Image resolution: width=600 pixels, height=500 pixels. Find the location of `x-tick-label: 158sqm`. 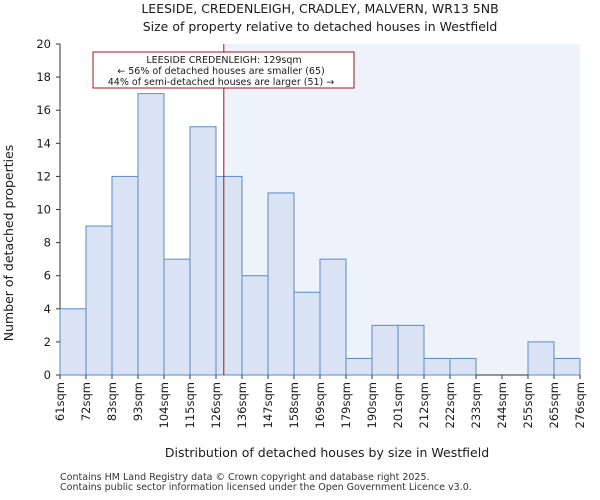

x-tick-label: 158sqm is located at coordinates (294, 405).